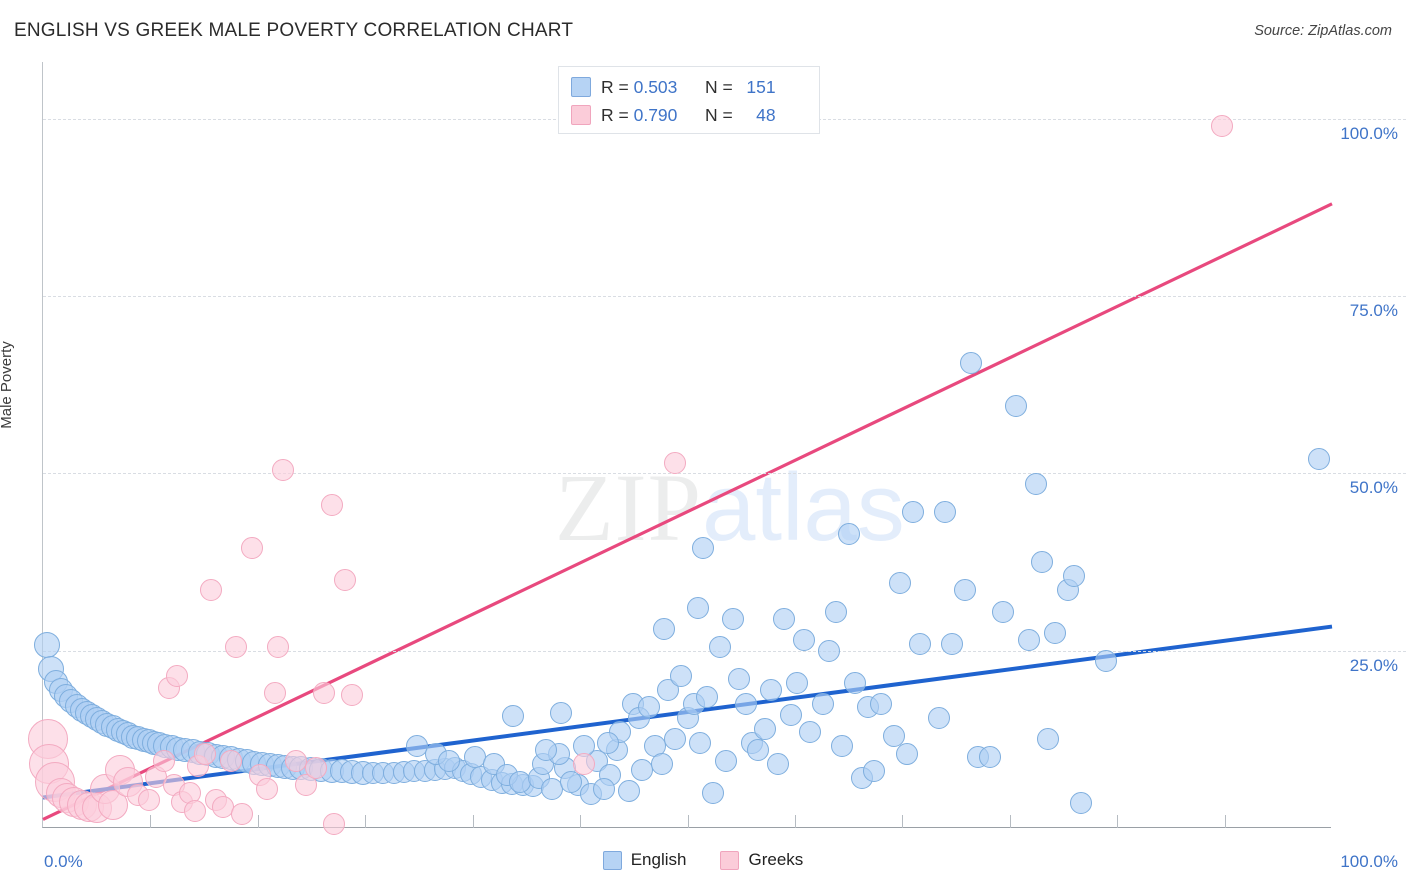 Image resolution: width=1406 pixels, height=892 pixels. I want to click on legend-item-english: English, so click(644, 860).